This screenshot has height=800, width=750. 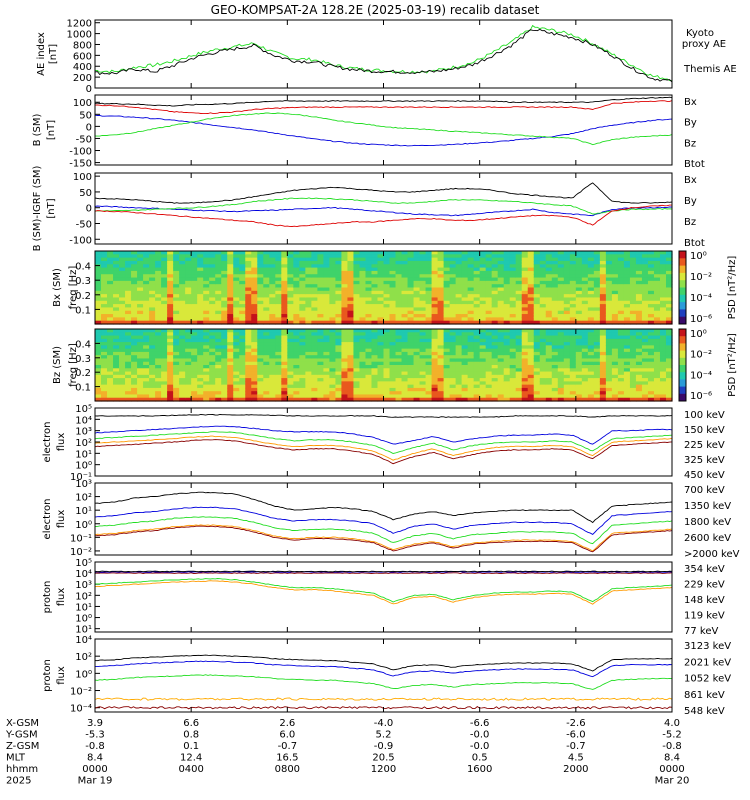 I want to click on panel-ylabel: [nT], so click(x=51, y=208).